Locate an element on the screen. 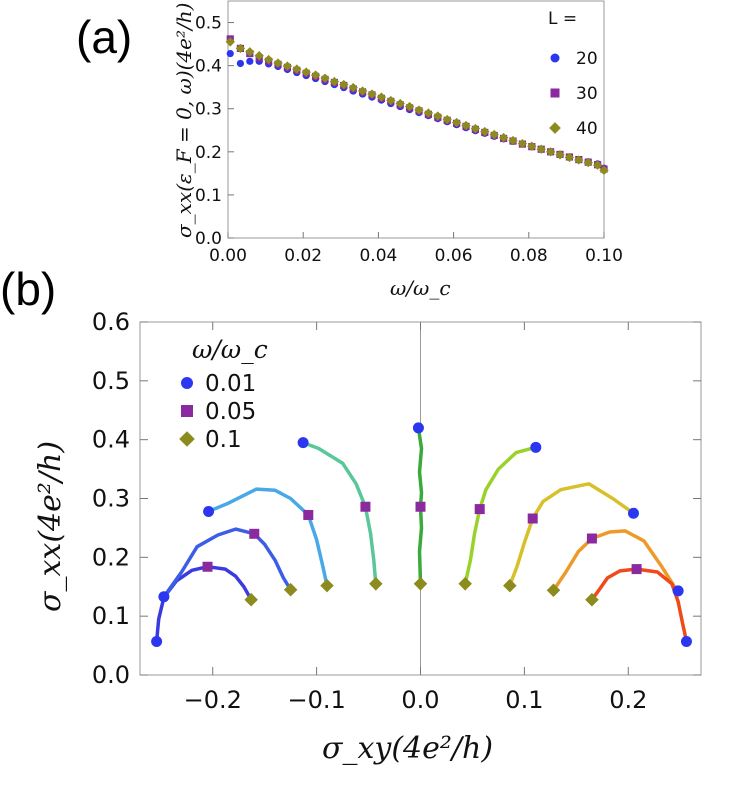 Image resolution: width=748 pixels, height=791 pixels. panel-a-y-tick-label: 0.3 is located at coordinates (208, 110).